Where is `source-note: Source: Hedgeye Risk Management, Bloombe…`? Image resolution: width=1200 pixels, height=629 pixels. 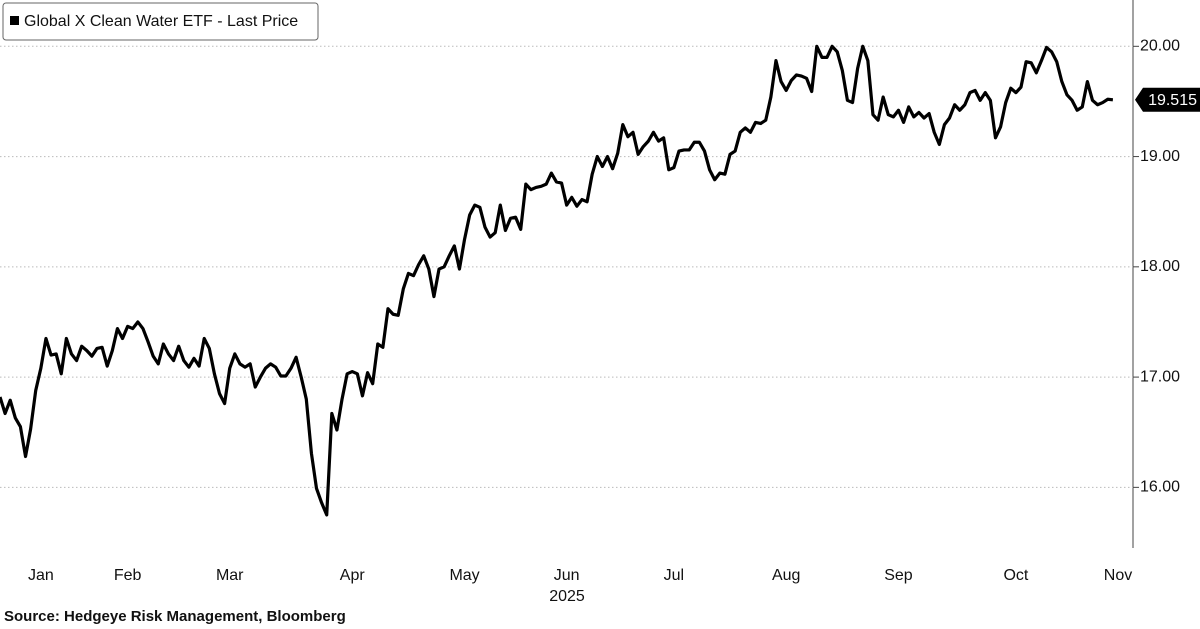
source-note: Source: Hedgeye Risk Management, Bloombe… is located at coordinates (175, 616).